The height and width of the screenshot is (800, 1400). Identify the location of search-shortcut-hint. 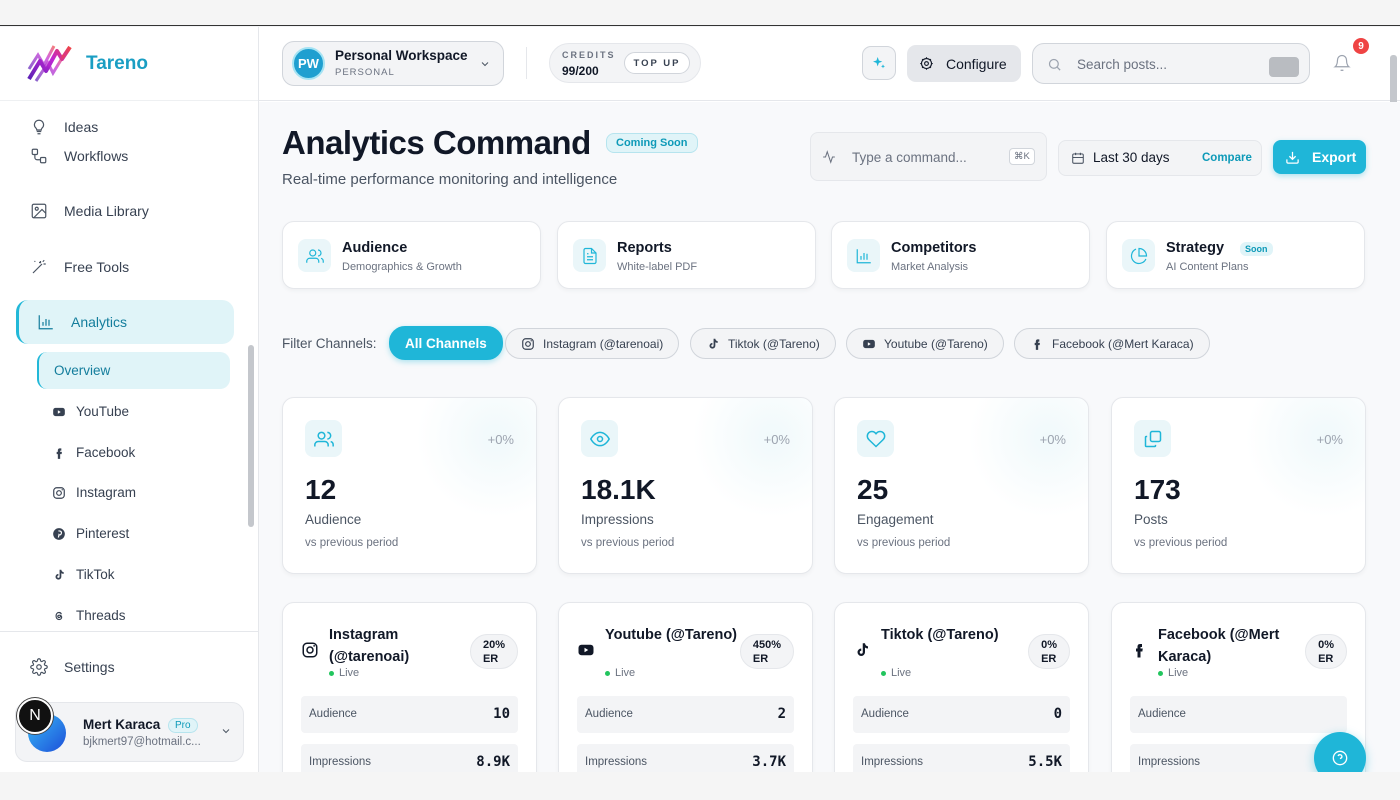
(1284, 67).